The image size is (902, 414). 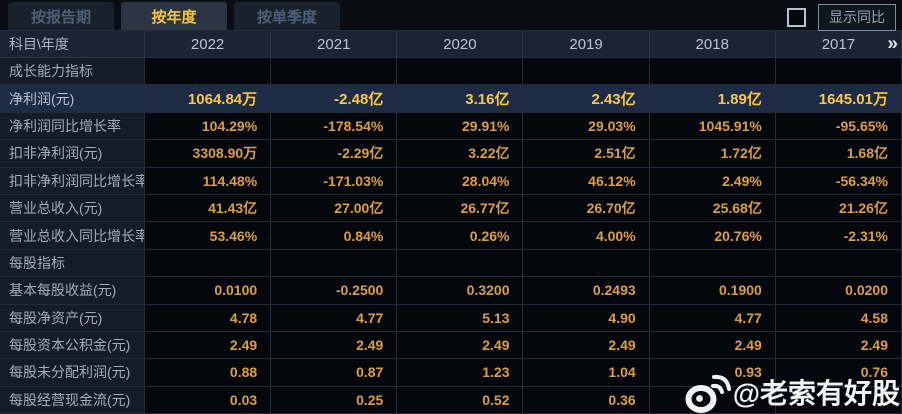 What do you see at coordinates (72, 72) in the screenshot?
I see `row-label: 成长能力指标` at bounding box center [72, 72].